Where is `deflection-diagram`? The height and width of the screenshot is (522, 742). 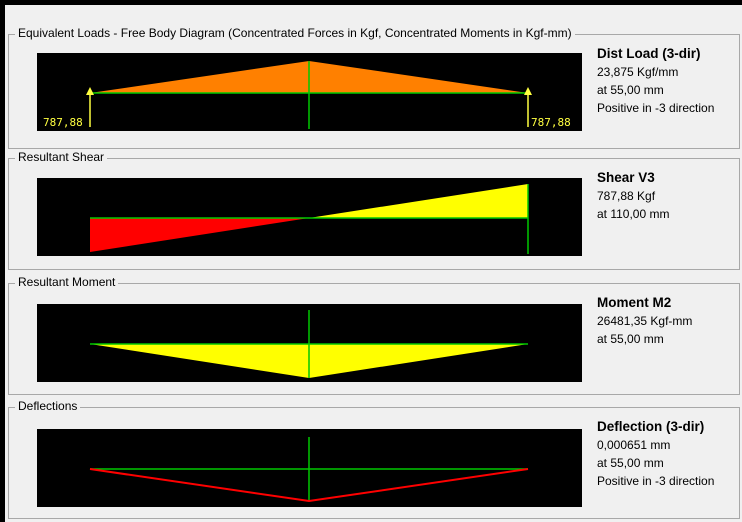 deflection-diagram is located at coordinates (309, 468).